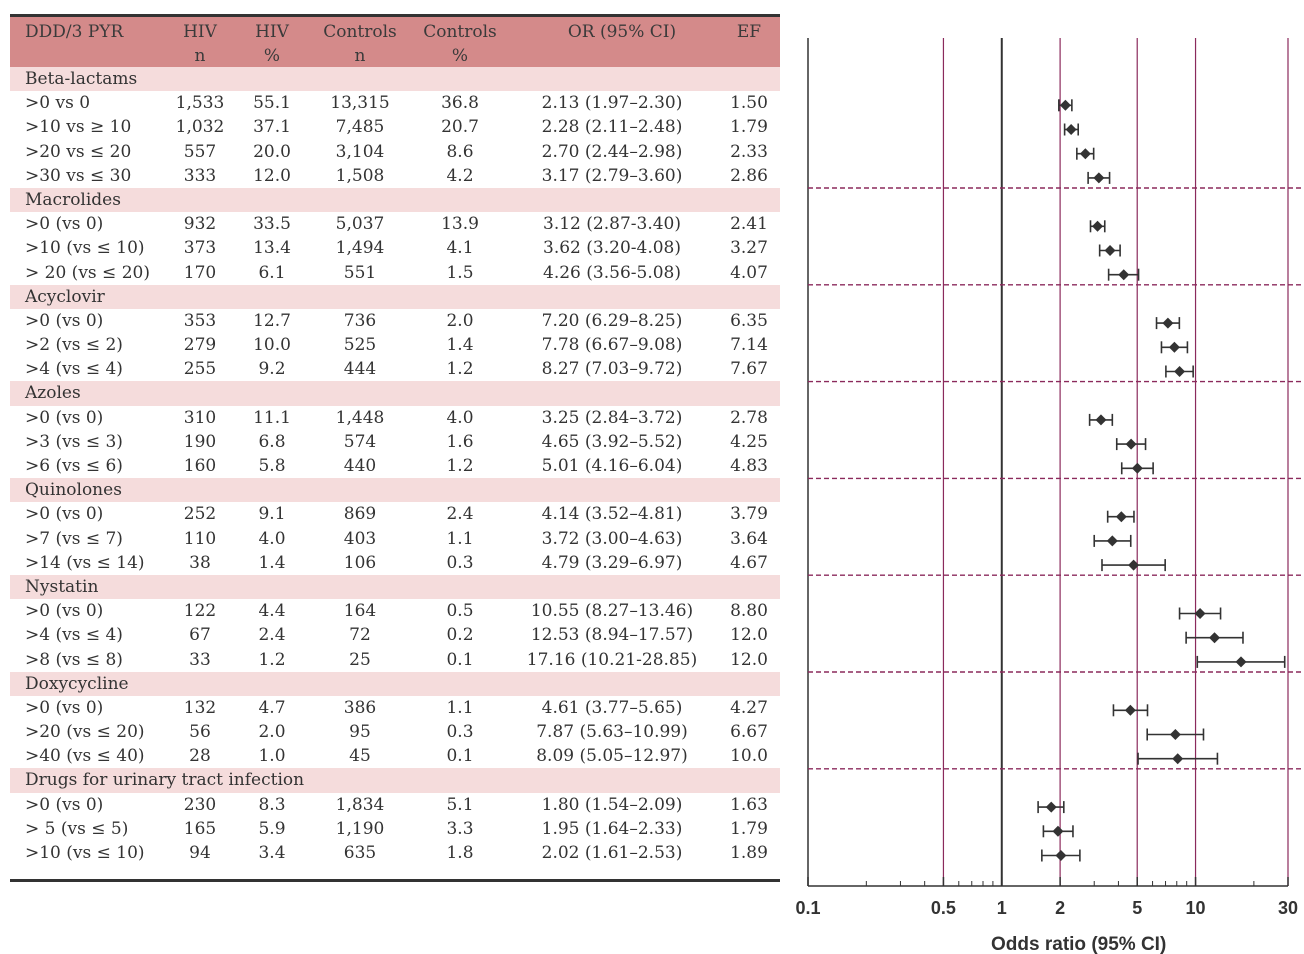 This screenshot has height=954, width=1304. I want to click on cell-controls-n: 403, so click(360, 538).